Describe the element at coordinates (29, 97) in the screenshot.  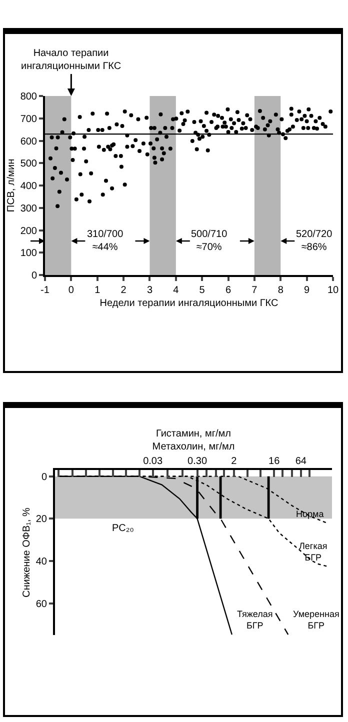
I see `y-tick-label: 800` at that location.